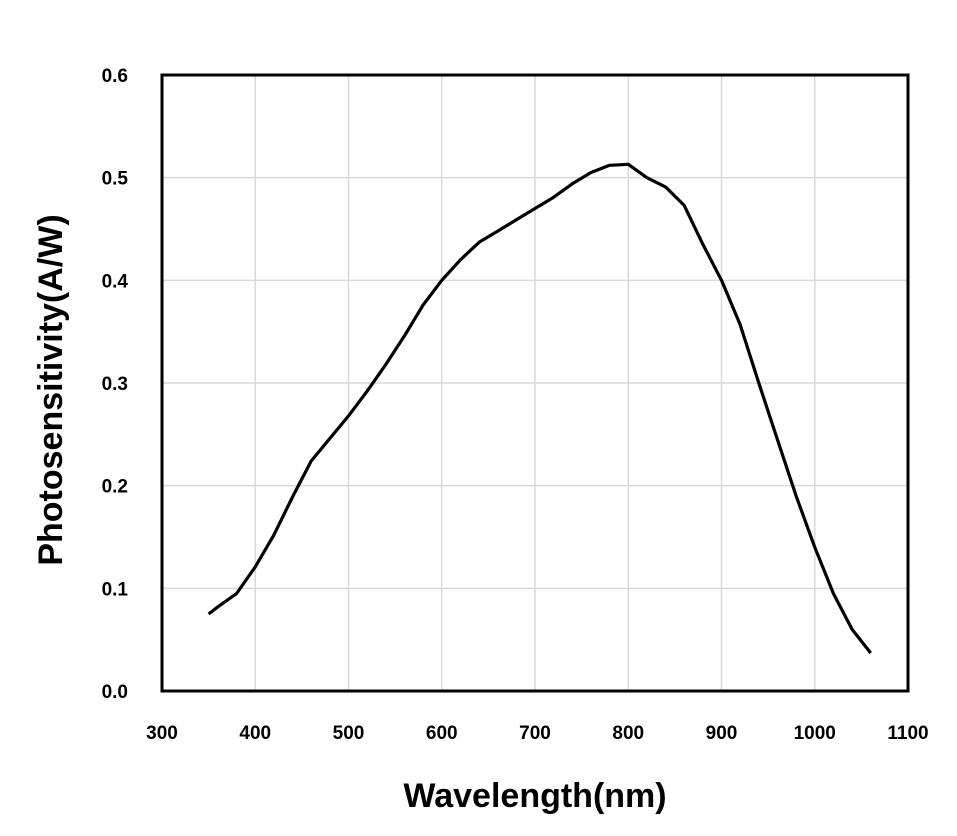 This screenshot has height=836, width=957. Describe the element at coordinates (115, 281) in the screenshot. I see `y-tick-label: 0.4` at that location.